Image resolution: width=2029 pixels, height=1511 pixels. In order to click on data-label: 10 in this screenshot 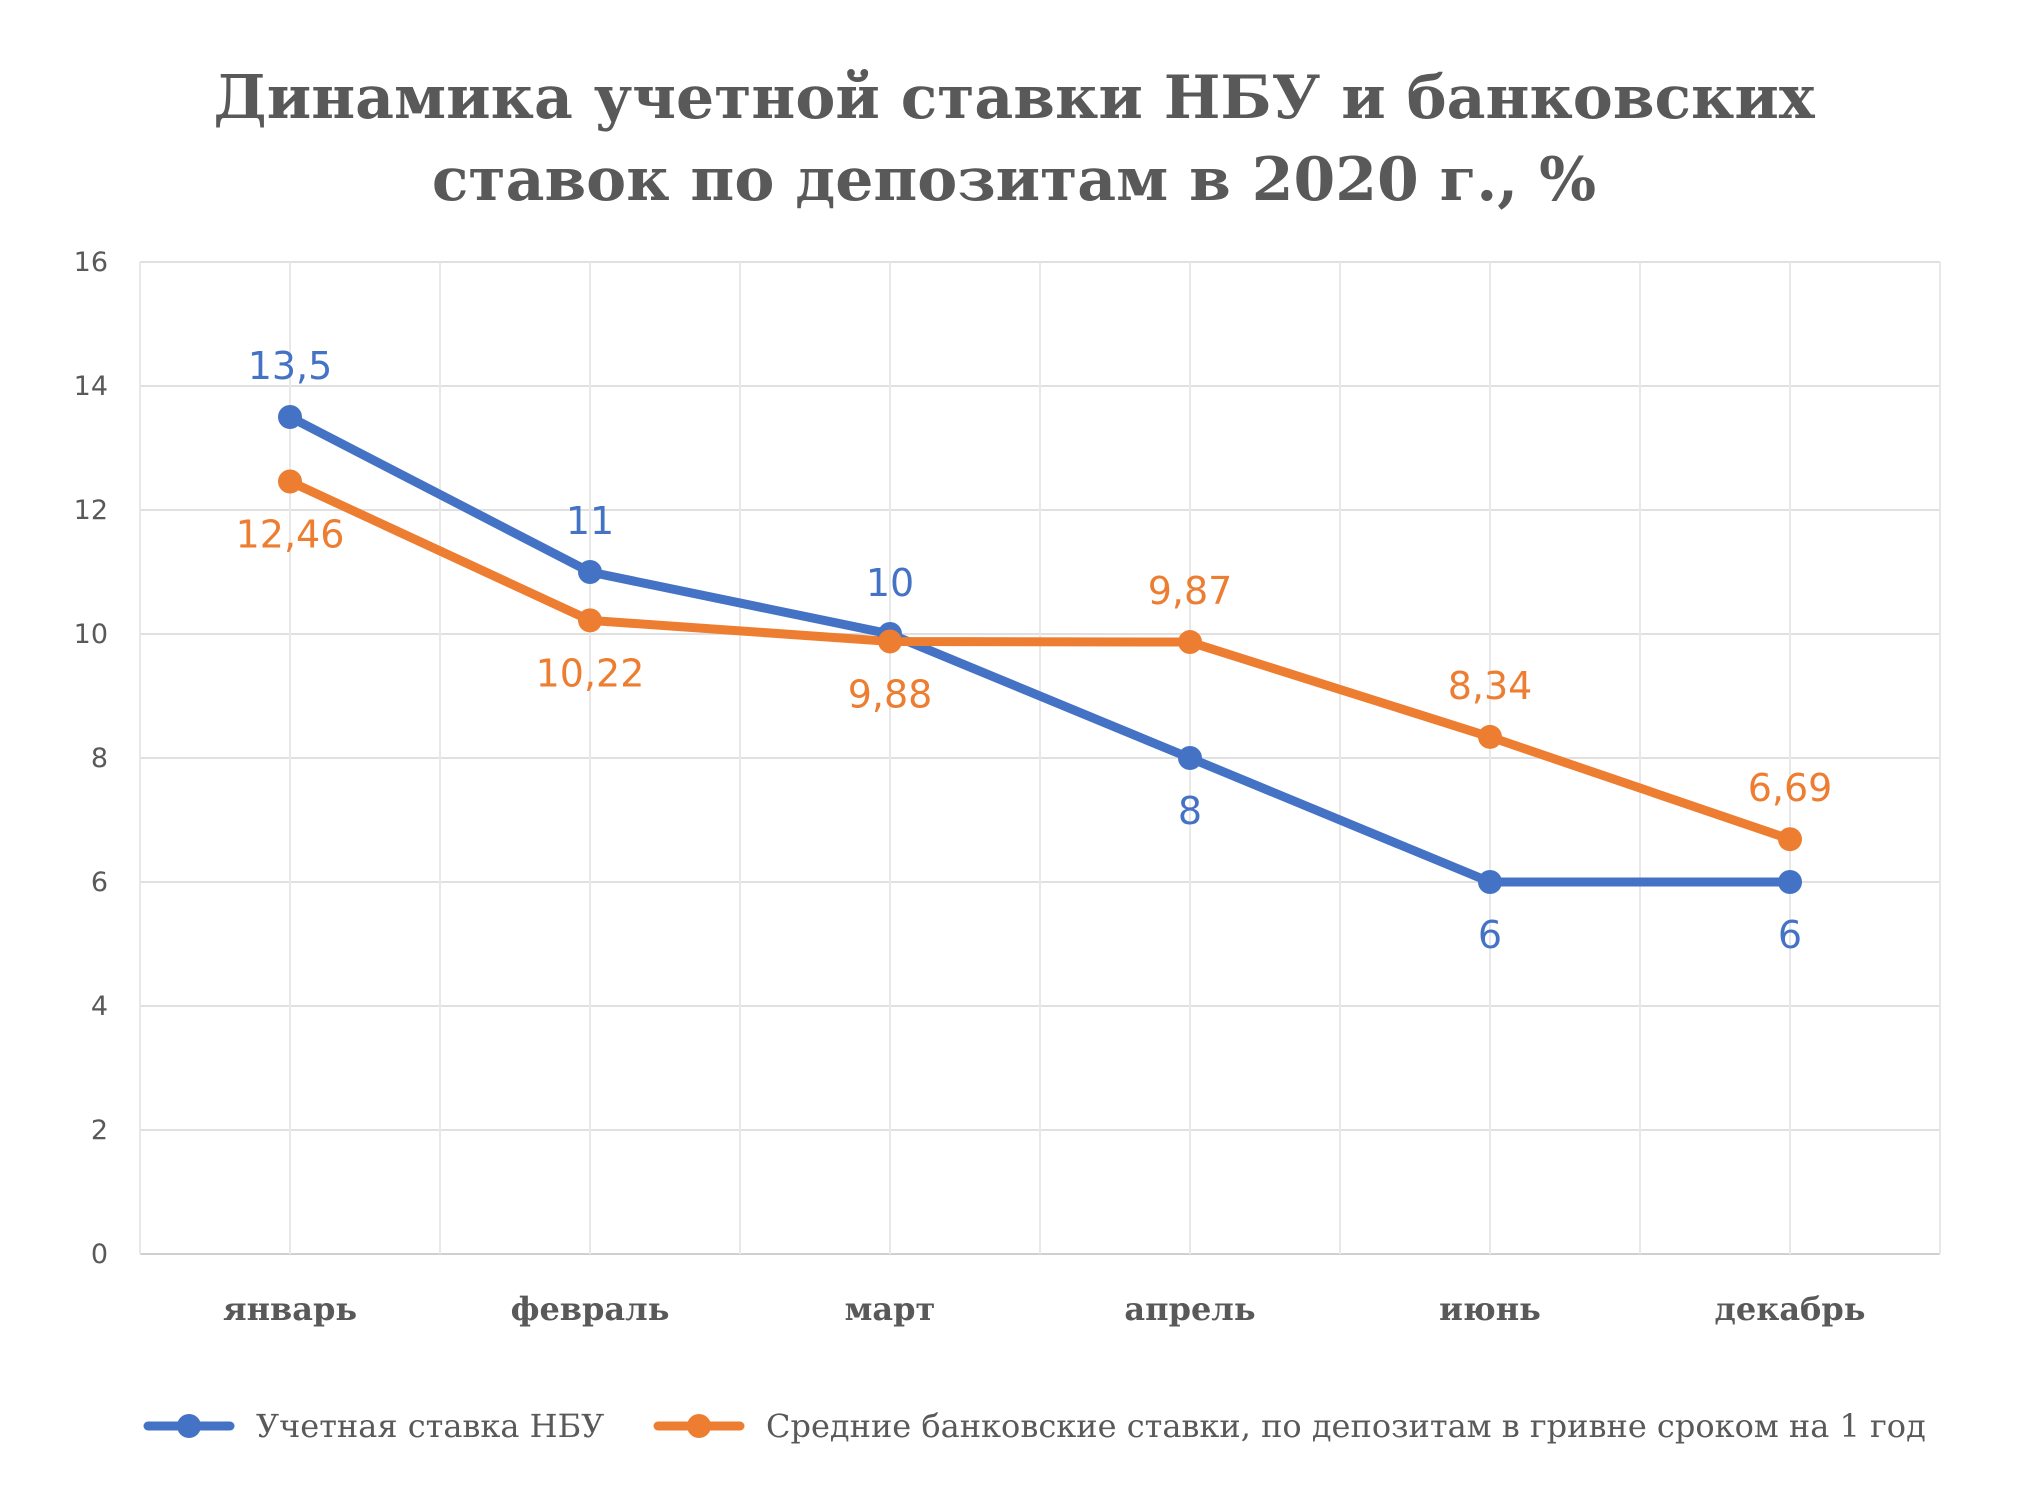, I will do `click(890, 583)`.